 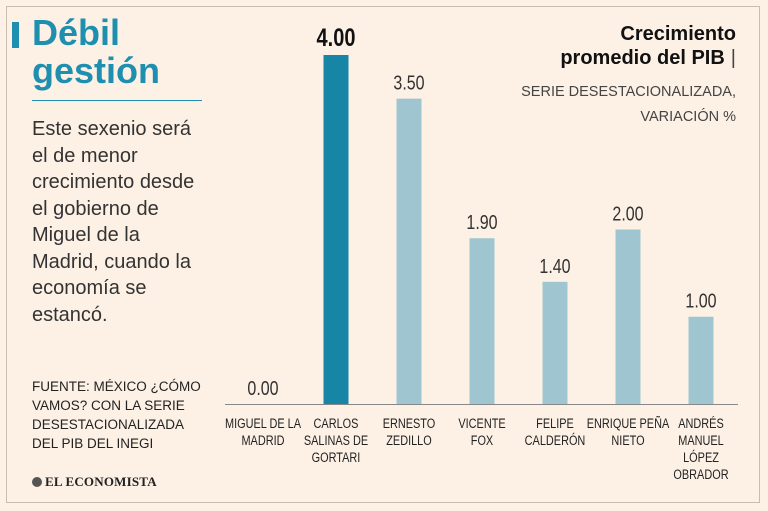 What do you see at coordinates (627, 214) in the screenshot?
I see `value-label-5: 2.00` at bounding box center [627, 214].